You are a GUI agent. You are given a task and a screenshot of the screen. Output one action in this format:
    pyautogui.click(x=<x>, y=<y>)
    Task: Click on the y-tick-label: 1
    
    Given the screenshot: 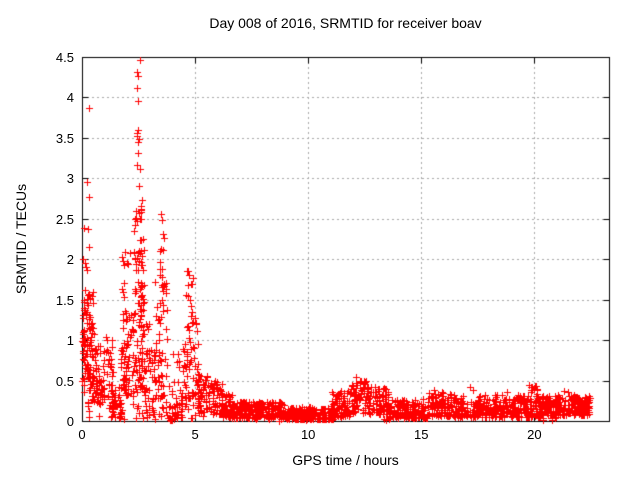 What is the action you would take?
    pyautogui.click(x=70, y=341)
    